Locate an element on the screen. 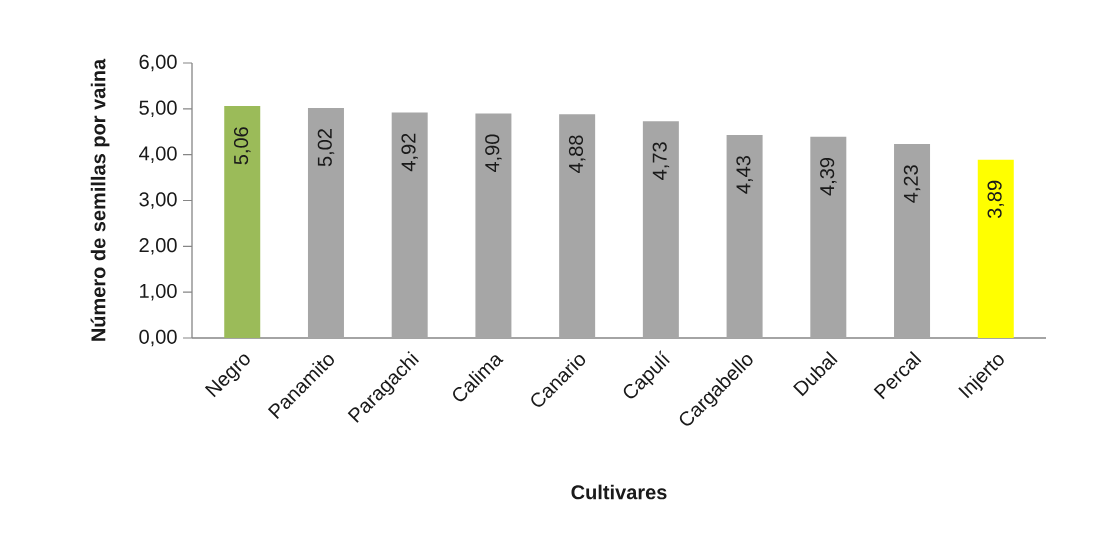 The image size is (1118, 537). data-label: 4,88 is located at coordinates (577, 154).